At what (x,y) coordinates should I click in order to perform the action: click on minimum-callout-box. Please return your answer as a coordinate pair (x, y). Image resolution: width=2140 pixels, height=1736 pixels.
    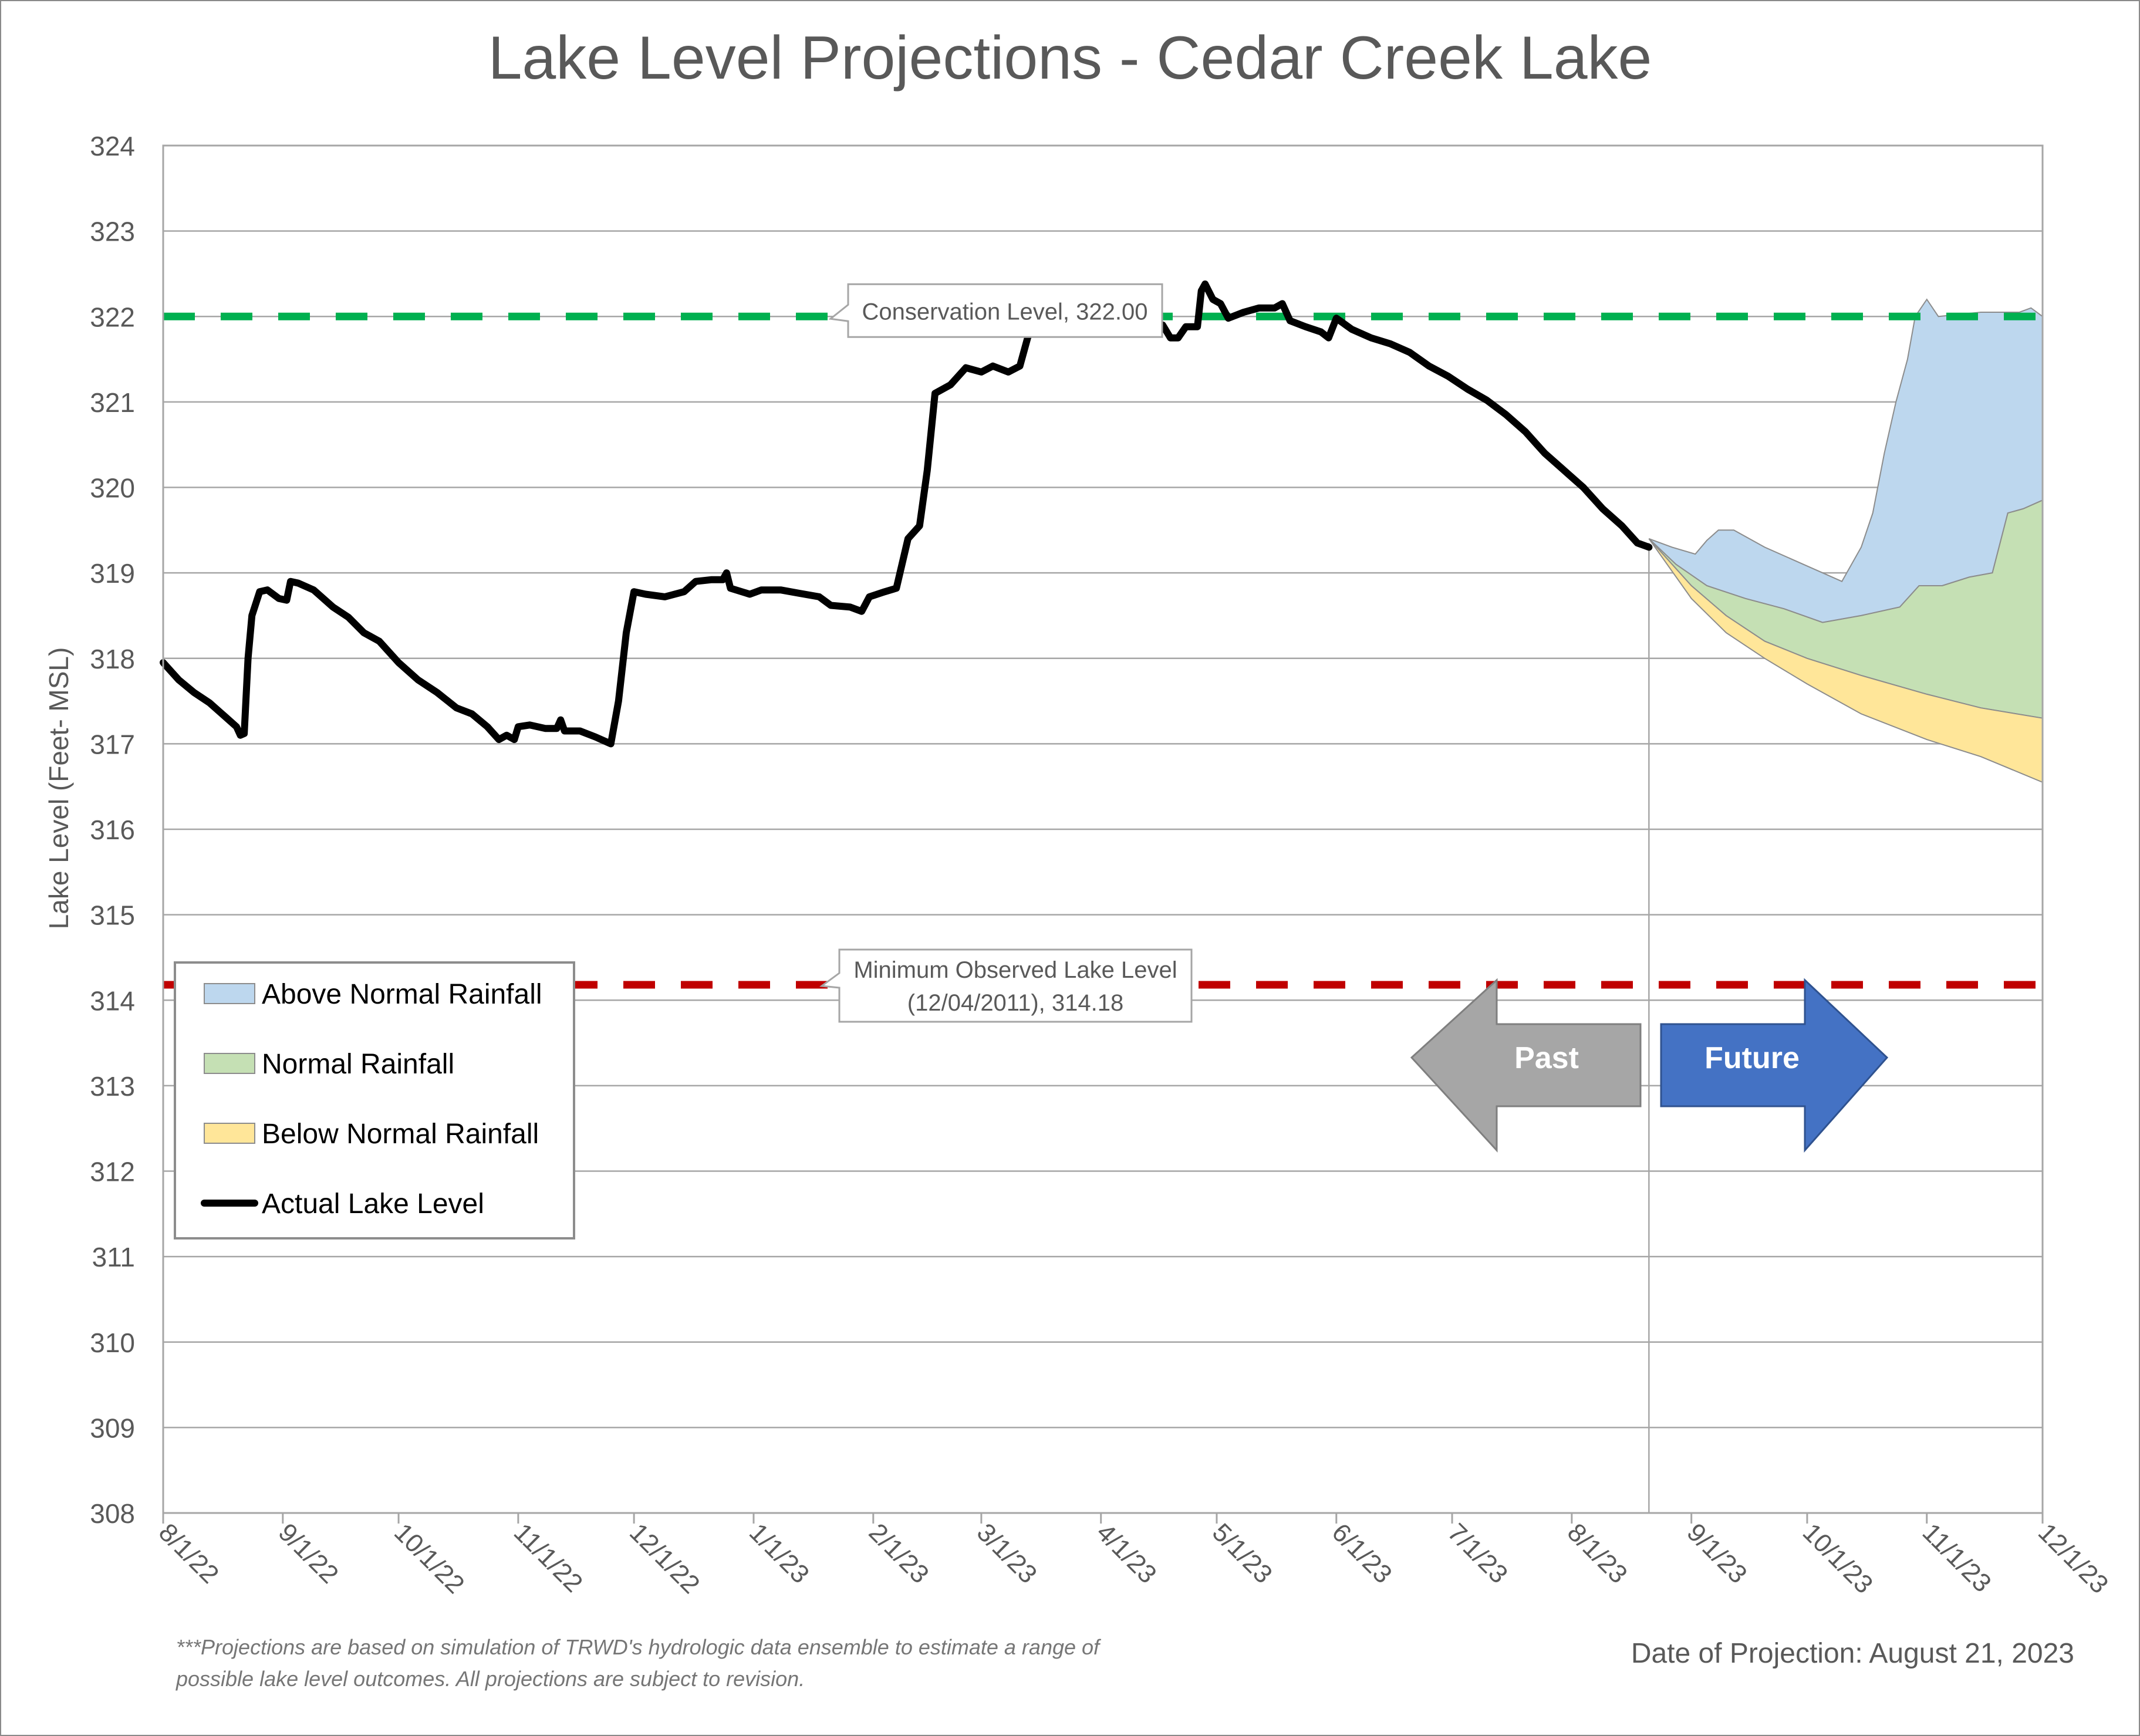
    Looking at the image, I should click on (1006, 985).